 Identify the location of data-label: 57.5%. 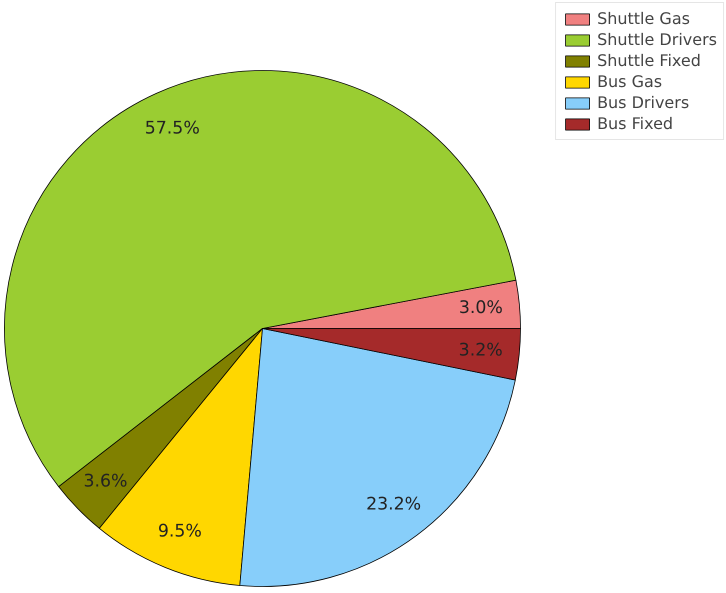
(172, 128).